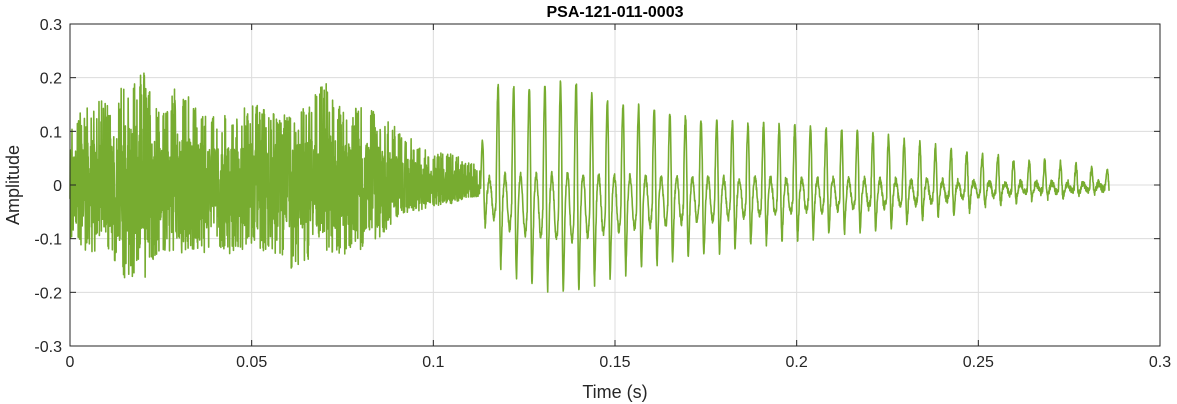 The height and width of the screenshot is (404, 1177). What do you see at coordinates (797, 362) in the screenshot?
I see `x-tick-label: 0.2` at bounding box center [797, 362].